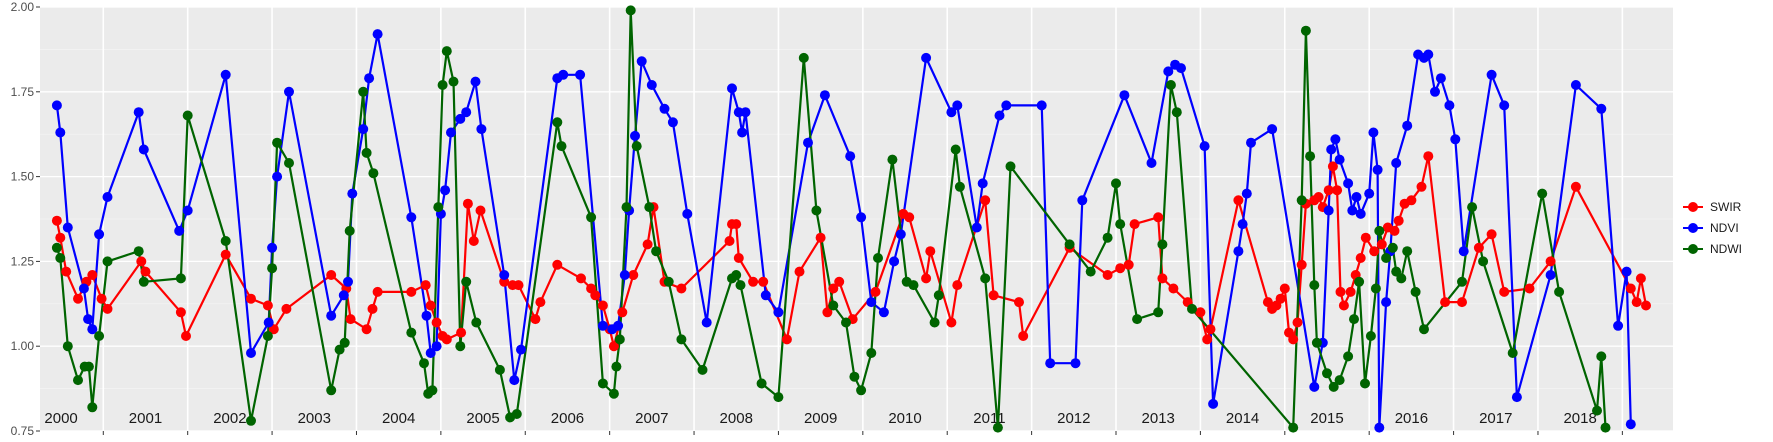 The image size is (1773, 442). I want to click on year-label: 2012, so click(1073, 418).